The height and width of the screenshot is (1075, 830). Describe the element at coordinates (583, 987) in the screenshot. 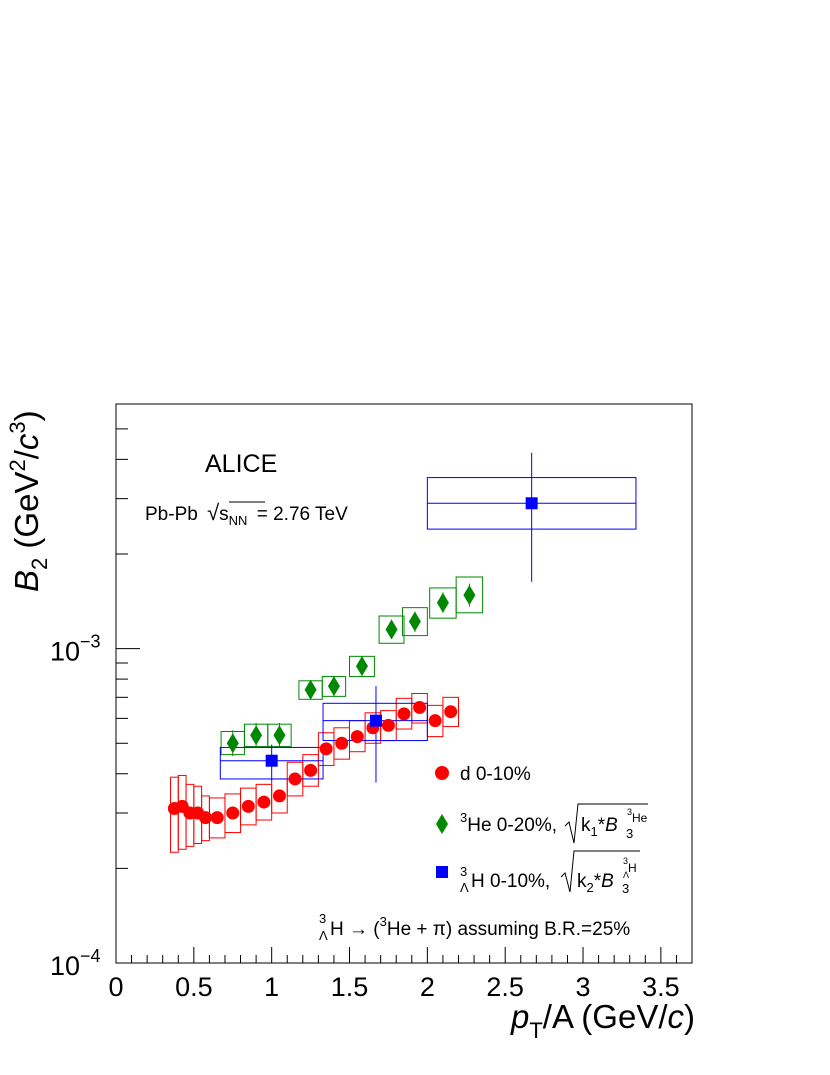

I see `x-tick-label: 3` at that location.